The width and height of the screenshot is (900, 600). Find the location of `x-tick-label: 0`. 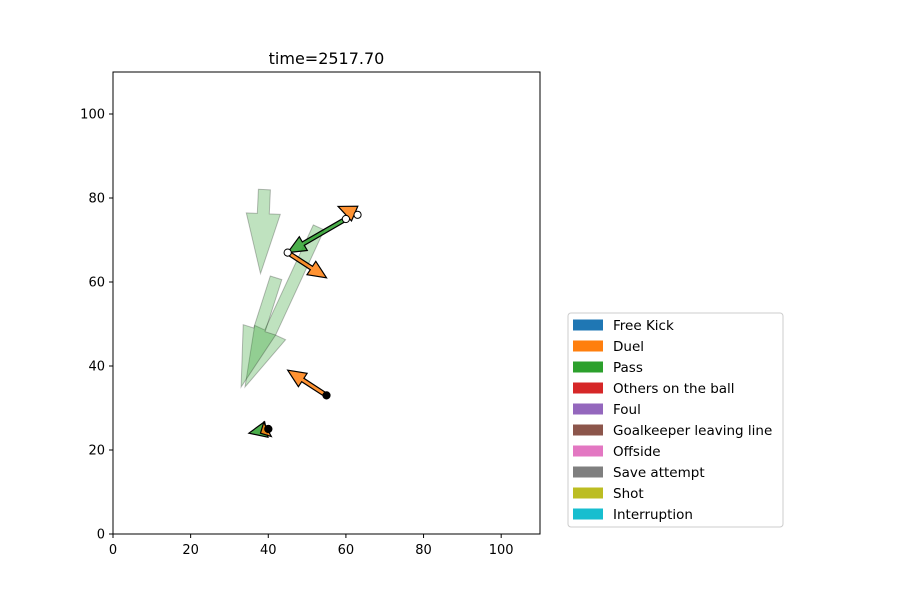

x-tick-label: 0 is located at coordinates (113, 550).